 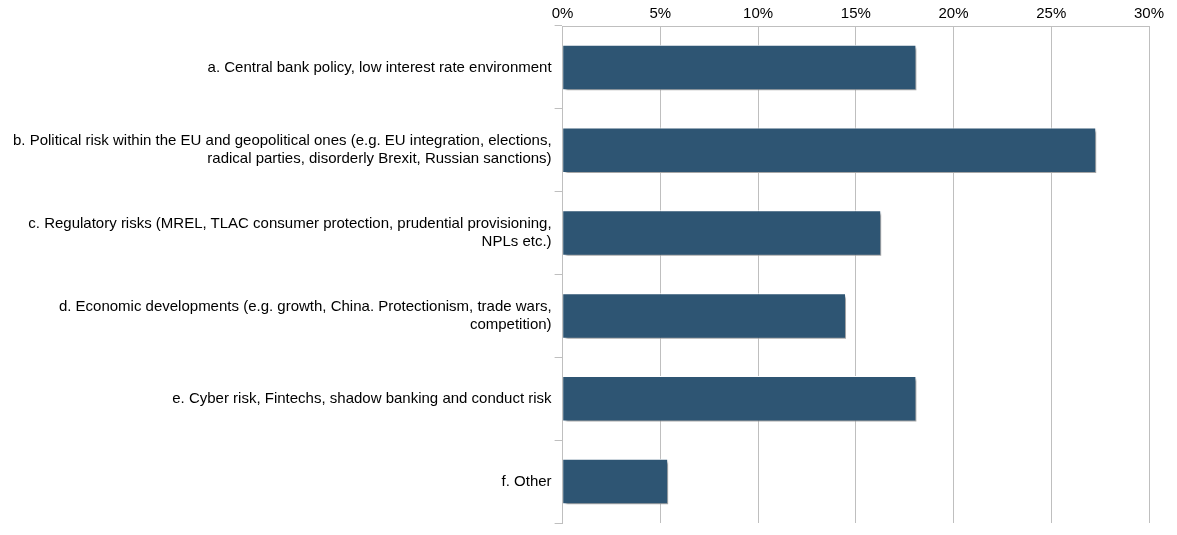 What do you see at coordinates (758, 13) in the screenshot?
I see `x-tick-label: 10%` at bounding box center [758, 13].